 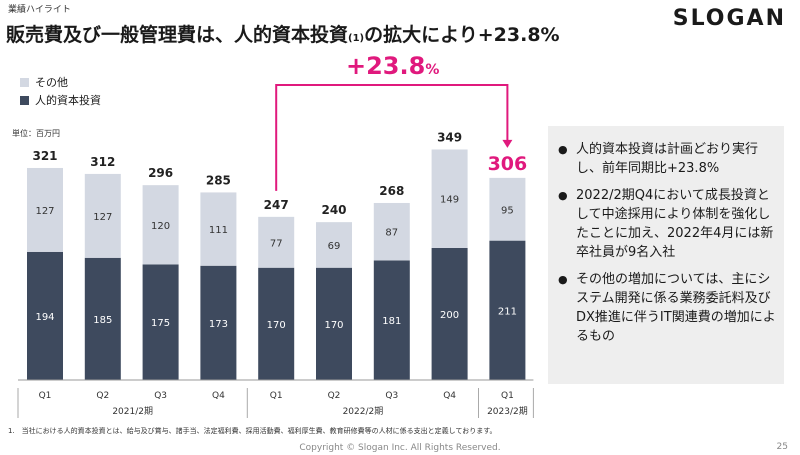 I want to click on company-logo: SLOGAN, so click(x=729, y=18).